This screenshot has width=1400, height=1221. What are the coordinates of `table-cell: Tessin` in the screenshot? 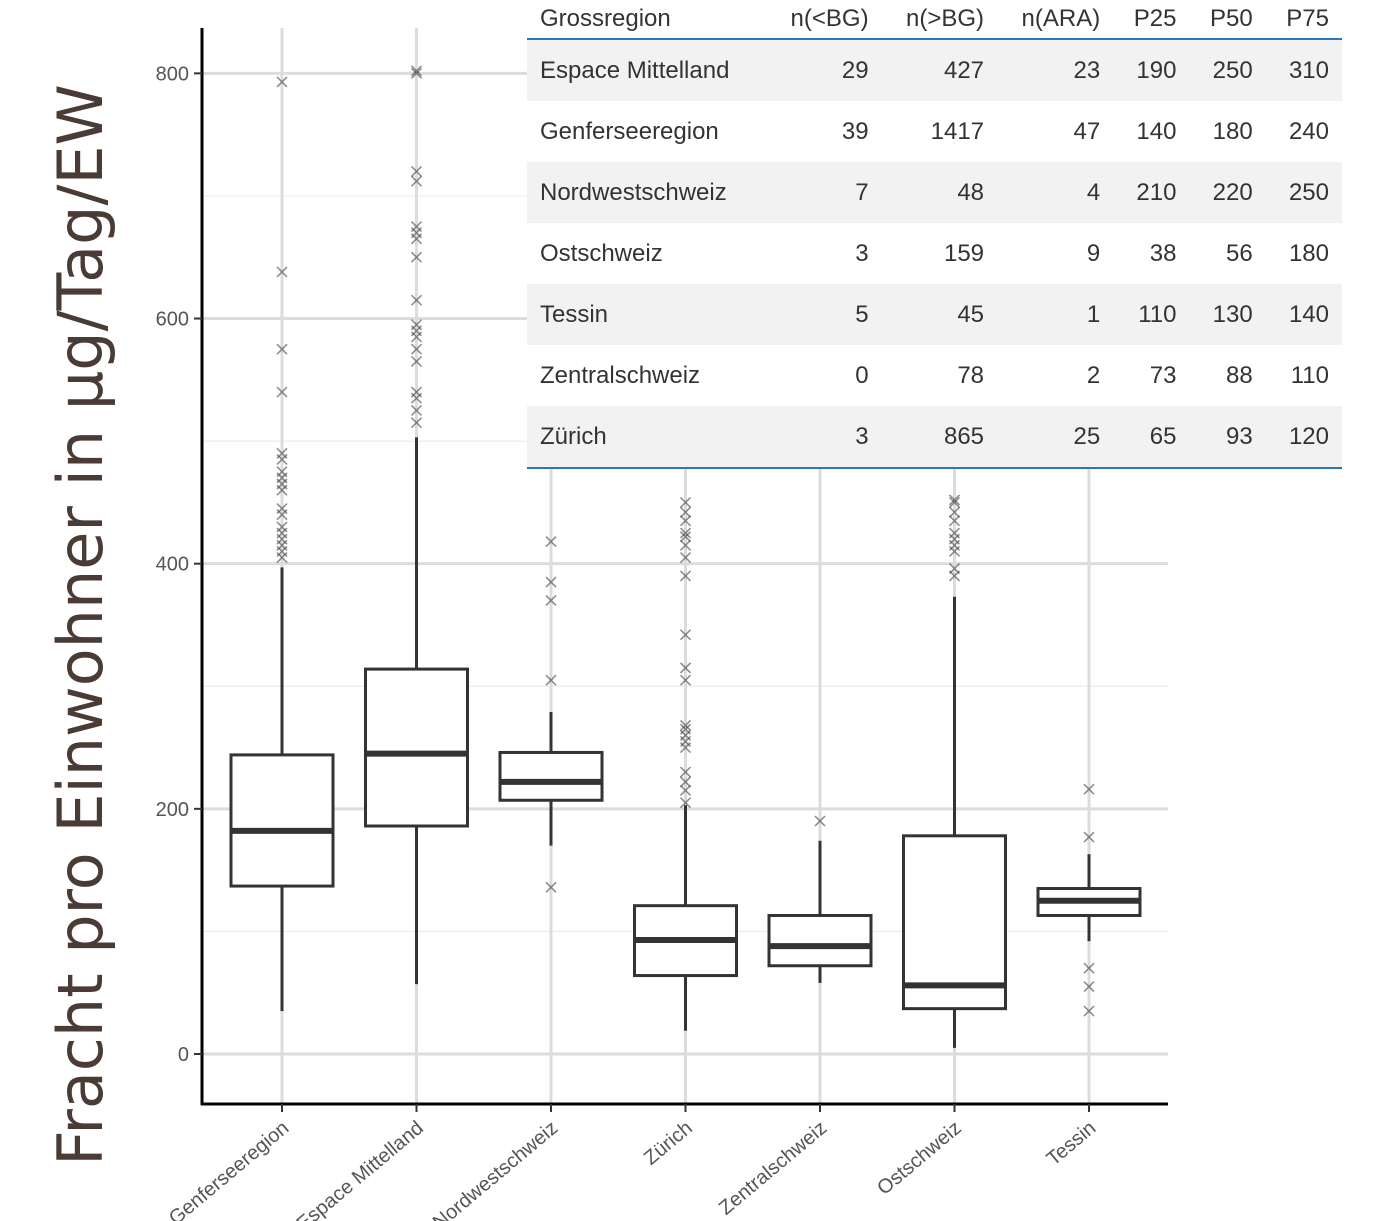 It's located at (574, 314).